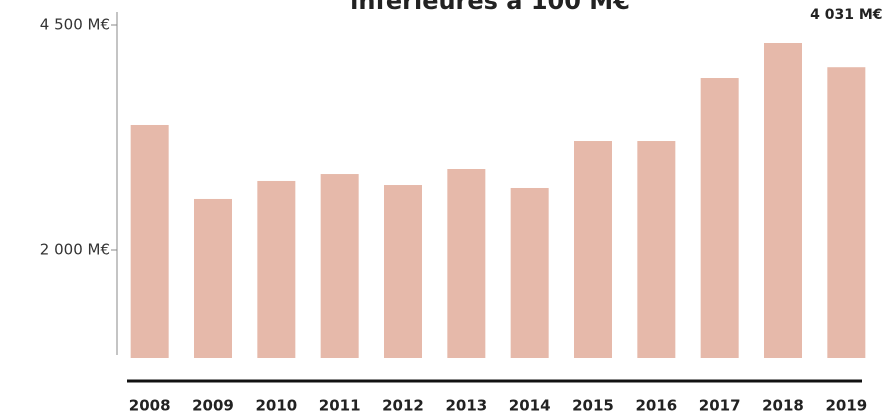  Describe the element at coordinates (213, 404) in the screenshot. I see `x-tick-label: 2009` at that location.